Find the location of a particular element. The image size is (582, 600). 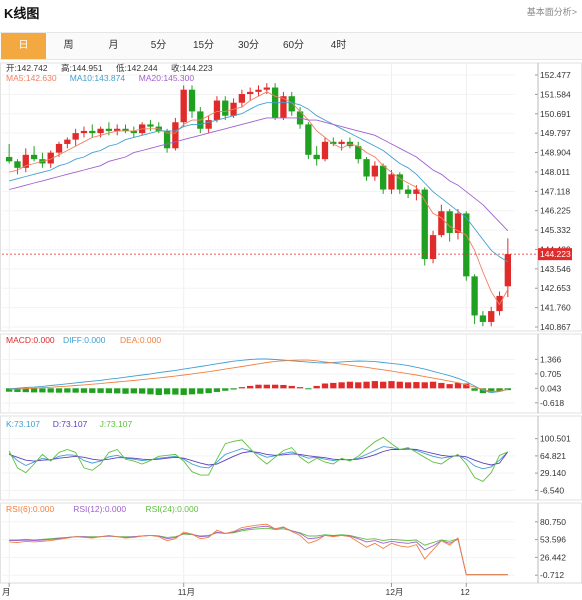

price-y-tick-label: 147.118 is located at coordinates (555, 191).